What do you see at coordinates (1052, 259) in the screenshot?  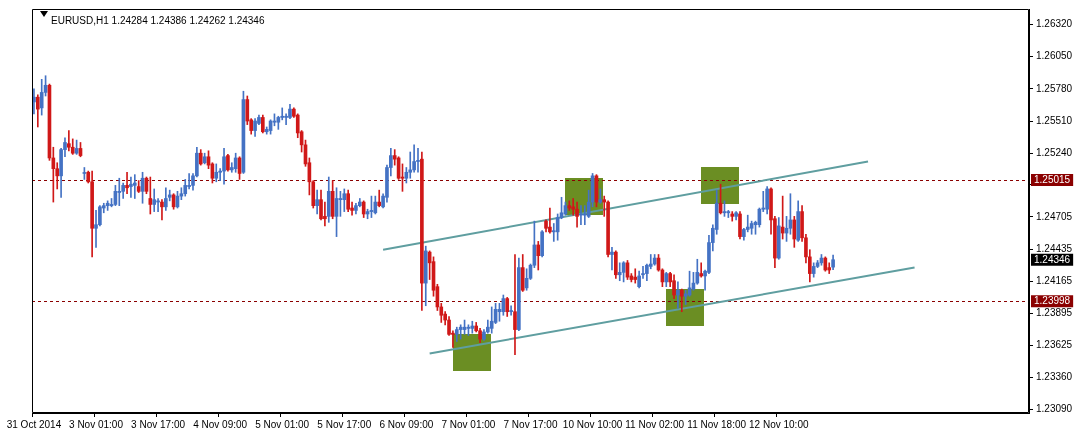 I see `text: 1.24346` at bounding box center [1052, 259].